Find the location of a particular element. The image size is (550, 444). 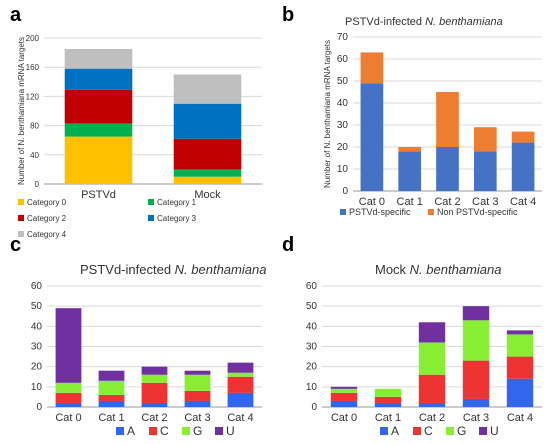

chart-title: Mock N. benthamiana is located at coordinates (438, 269).